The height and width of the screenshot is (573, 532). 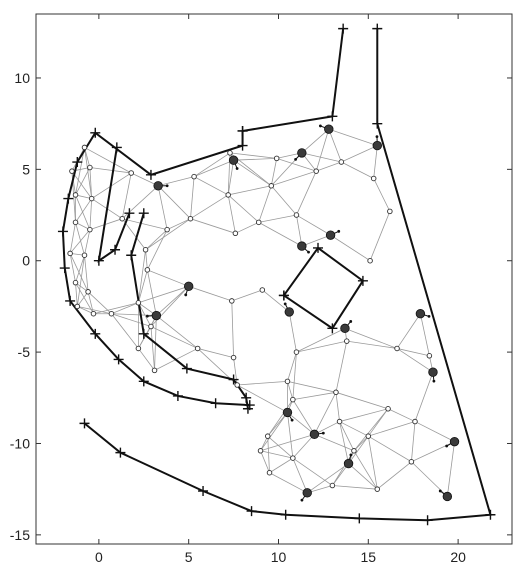 What do you see at coordinates (189, 557) in the screenshot?
I see `x-tick-label: 5` at bounding box center [189, 557].